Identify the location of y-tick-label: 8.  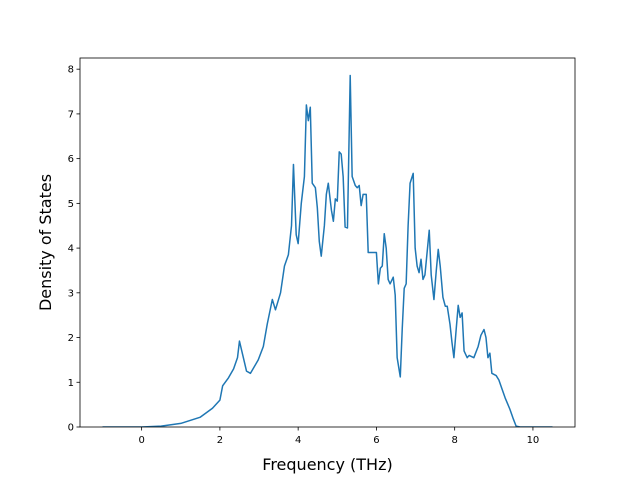
(71, 70).